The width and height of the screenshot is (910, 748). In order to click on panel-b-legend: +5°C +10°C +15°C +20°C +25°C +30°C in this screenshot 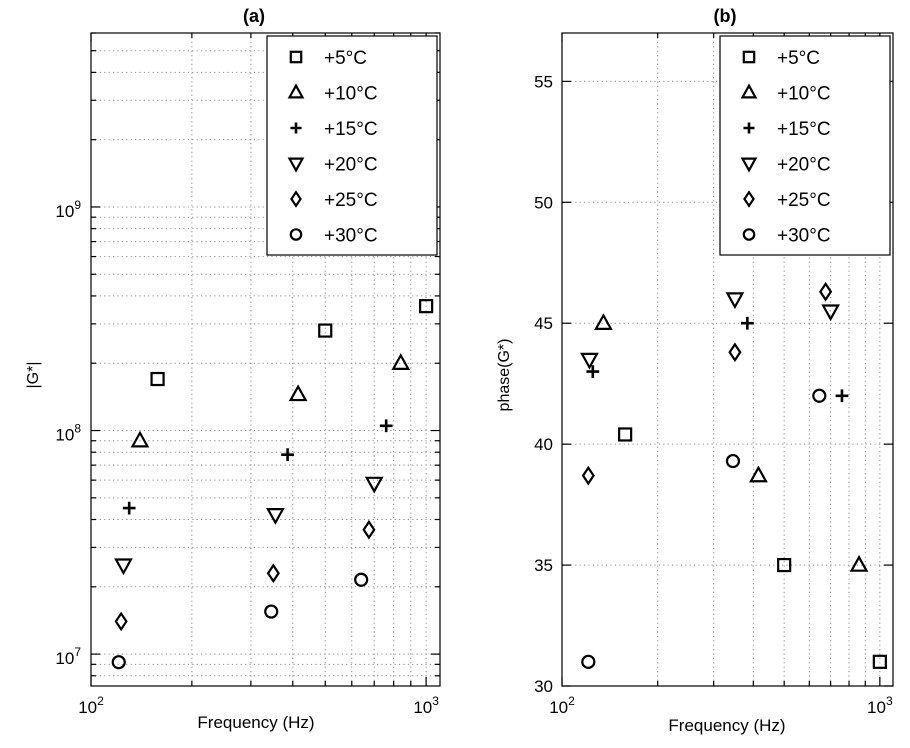, I will do `click(805, 145)`.